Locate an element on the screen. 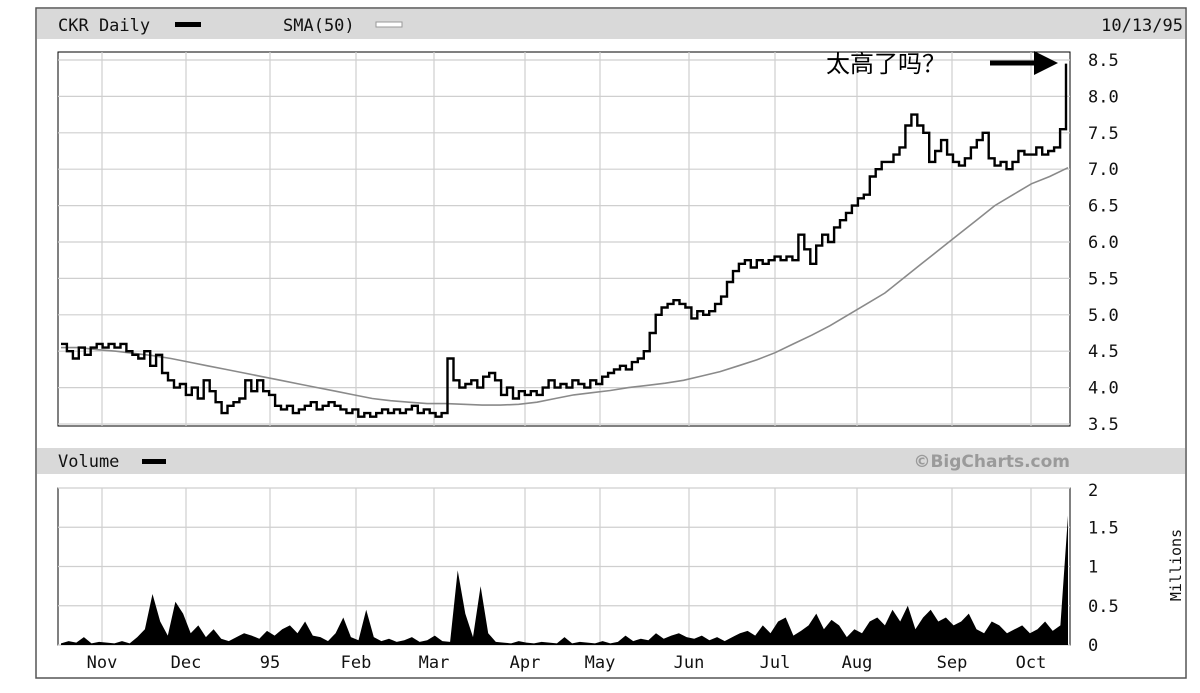 Image resolution: width=1200 pixels, height=693 pixels. price-y-tick-label: 8.0 is located at coordinates (1103, 97).